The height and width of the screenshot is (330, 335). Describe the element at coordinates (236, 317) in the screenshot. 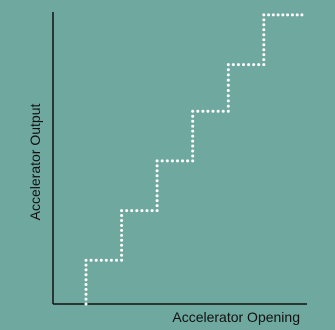

I see `x-axis-label: Accelerator Opening` at that location.